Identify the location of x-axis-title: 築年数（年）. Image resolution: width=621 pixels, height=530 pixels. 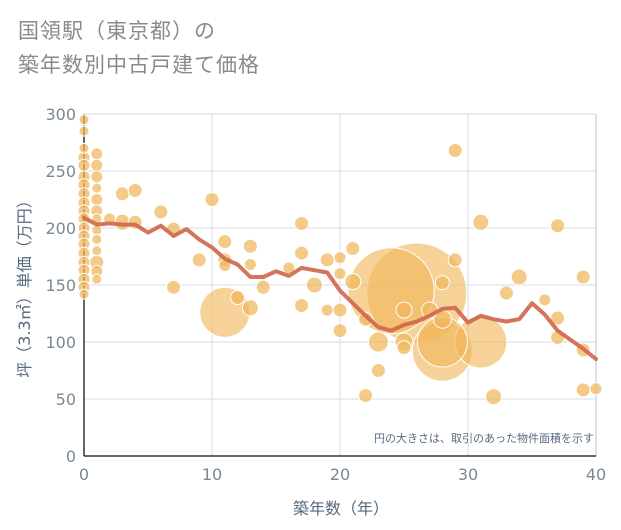
(341, 508).